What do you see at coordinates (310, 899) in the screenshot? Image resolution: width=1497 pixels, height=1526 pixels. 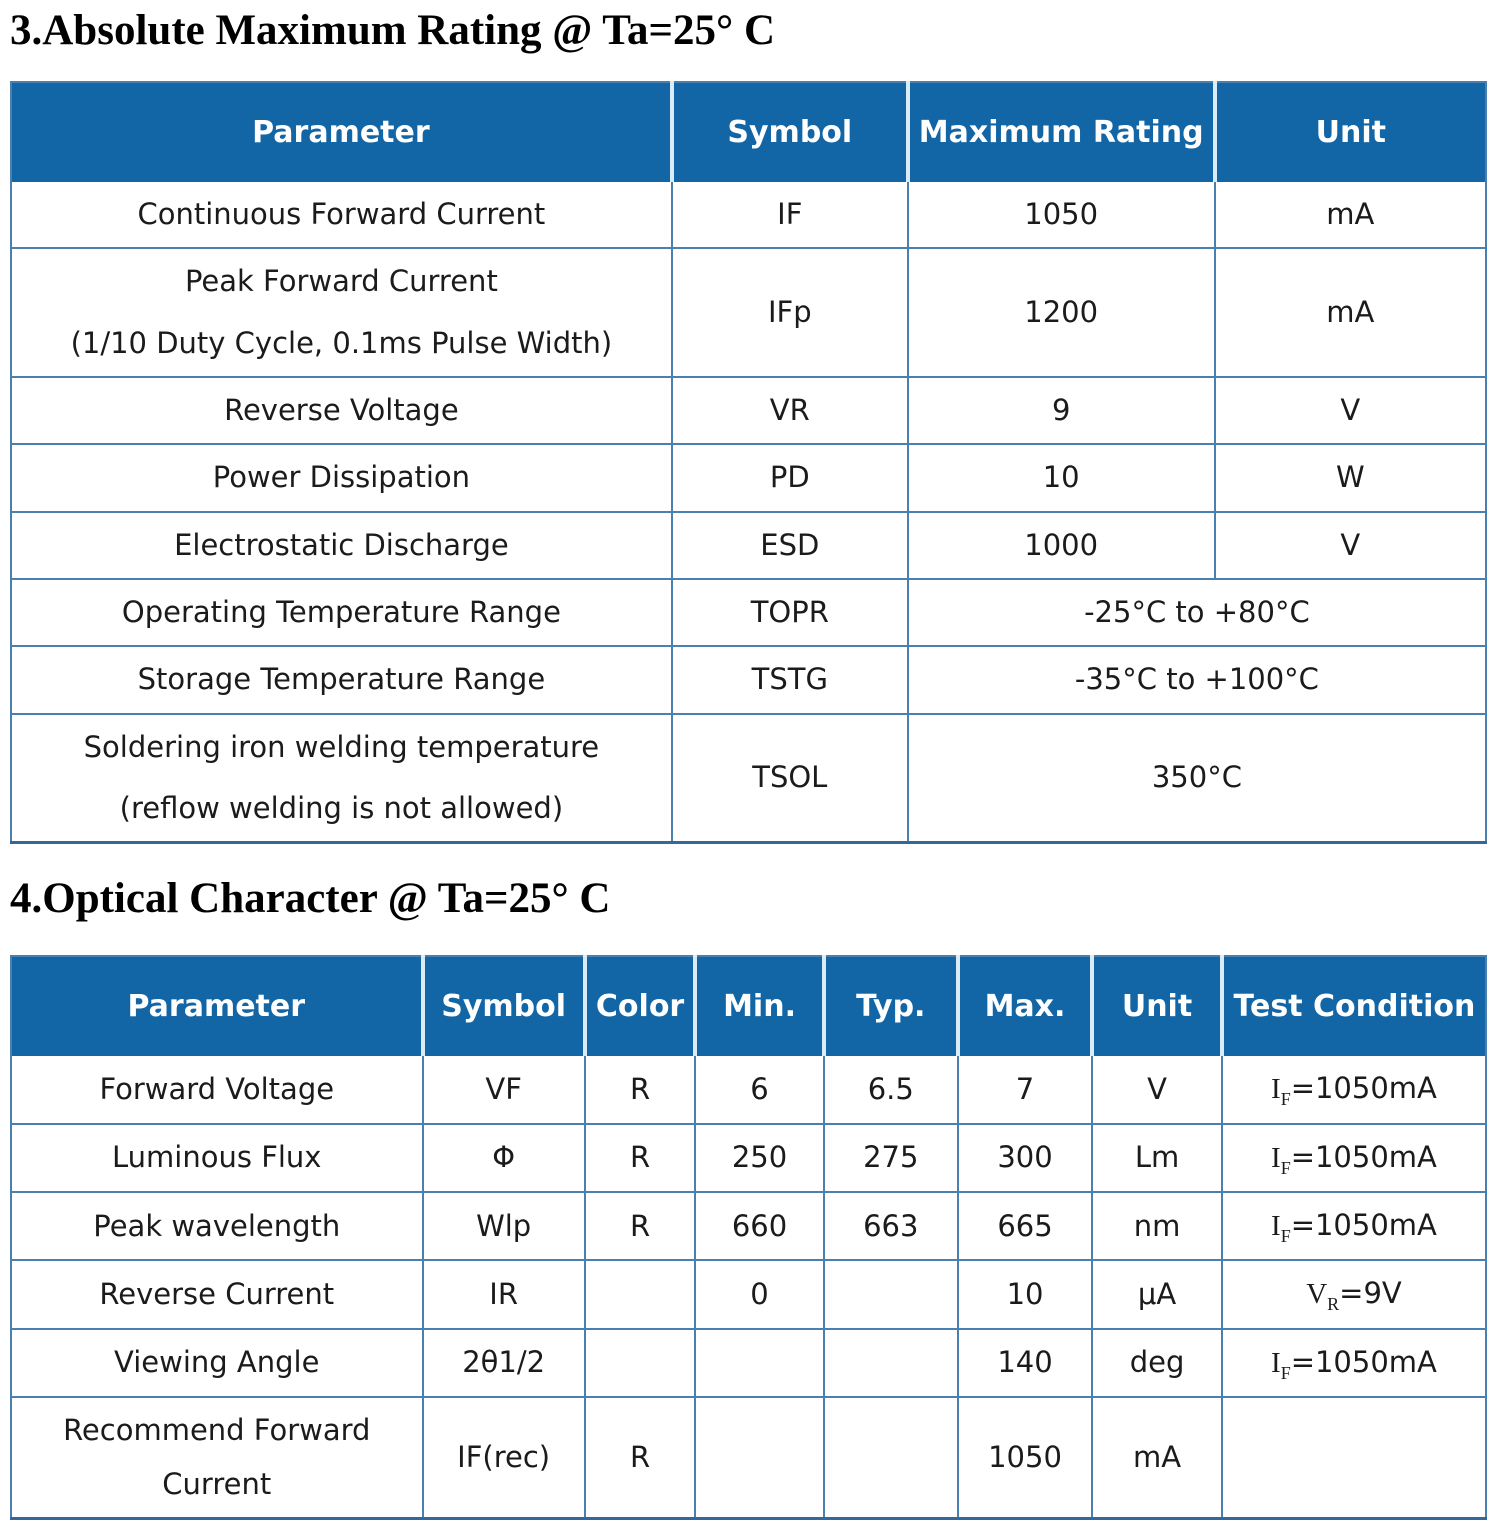 I see `section-4-title: 4.Optical Character @ Ta=25° C` at bounding box center [310, 899].